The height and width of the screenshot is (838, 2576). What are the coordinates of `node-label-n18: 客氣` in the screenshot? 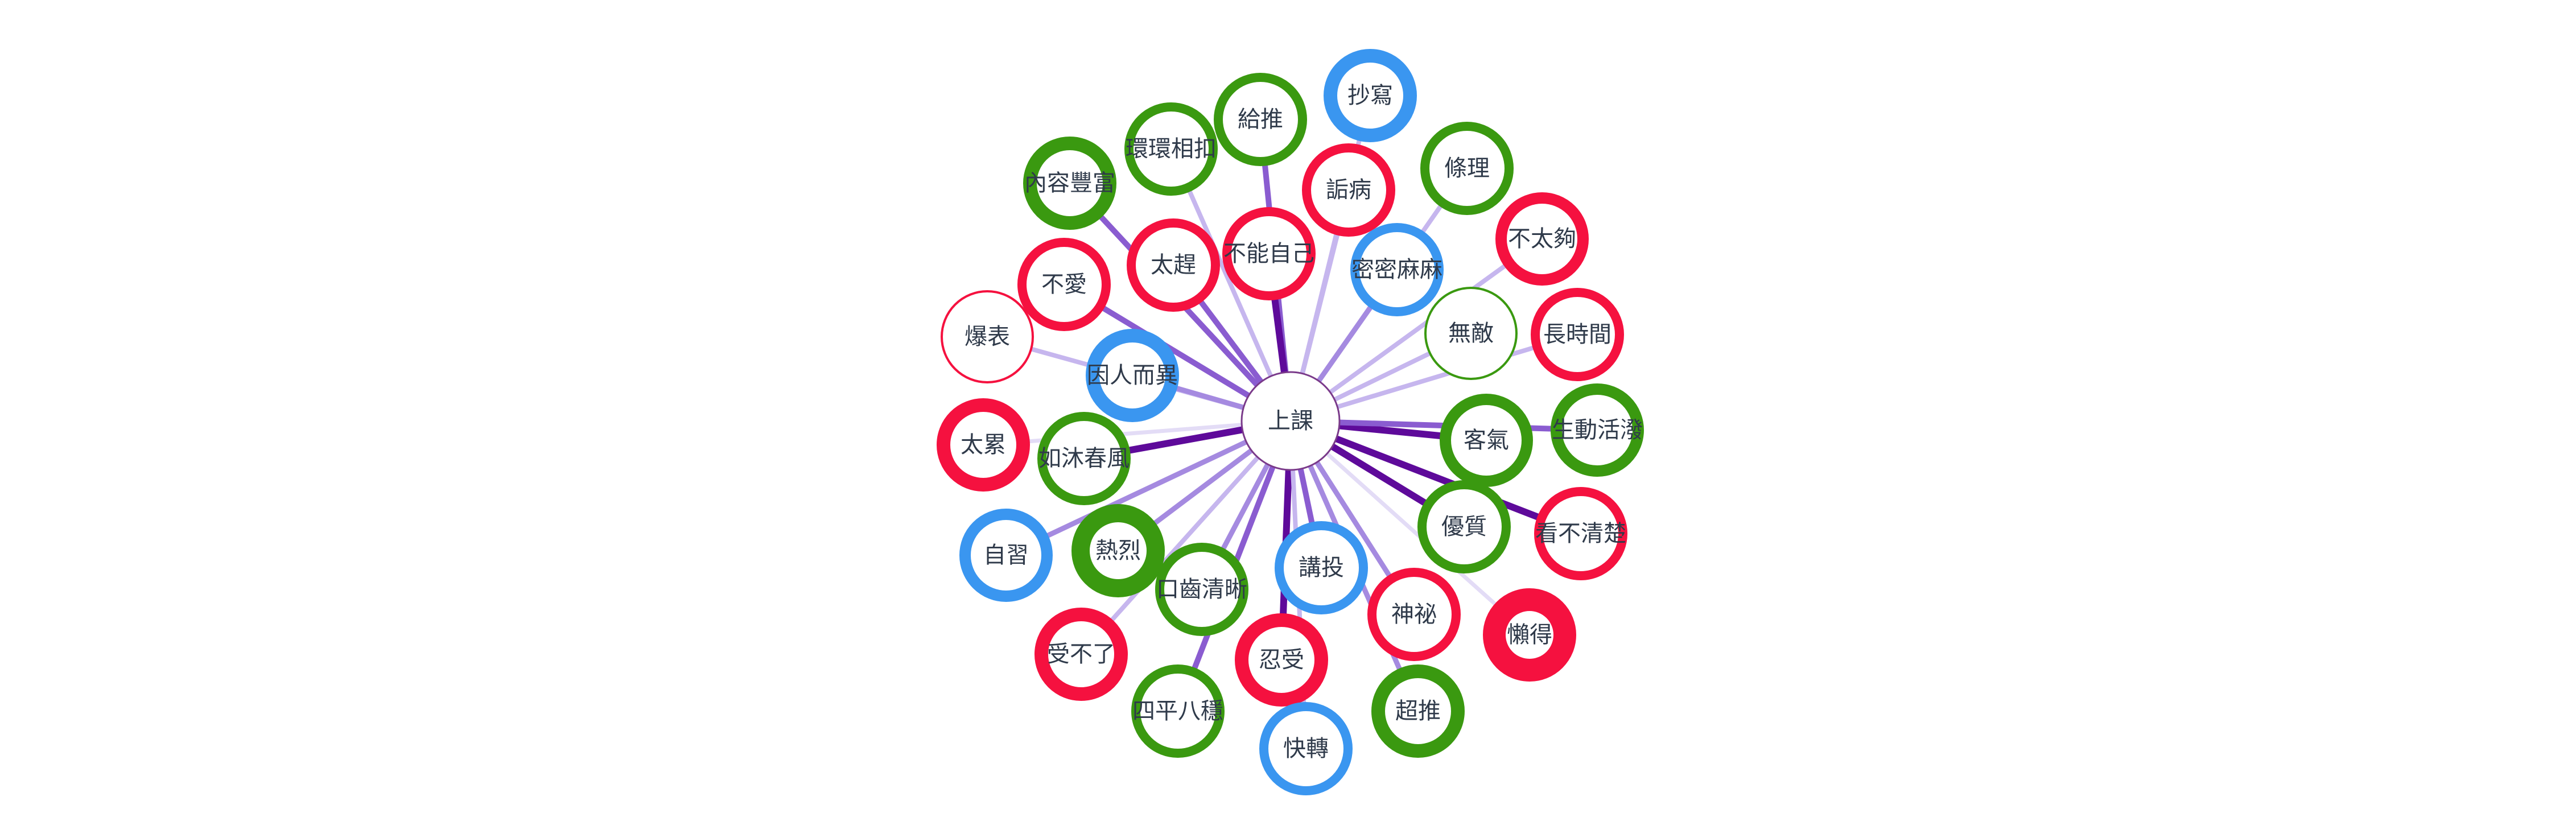 It's located at (1486, 440).